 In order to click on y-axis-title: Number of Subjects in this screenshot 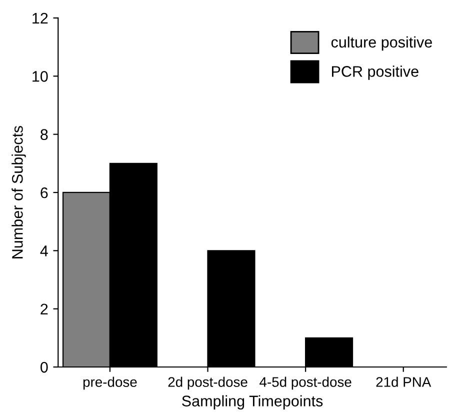, I will do `click(19, 192)`.